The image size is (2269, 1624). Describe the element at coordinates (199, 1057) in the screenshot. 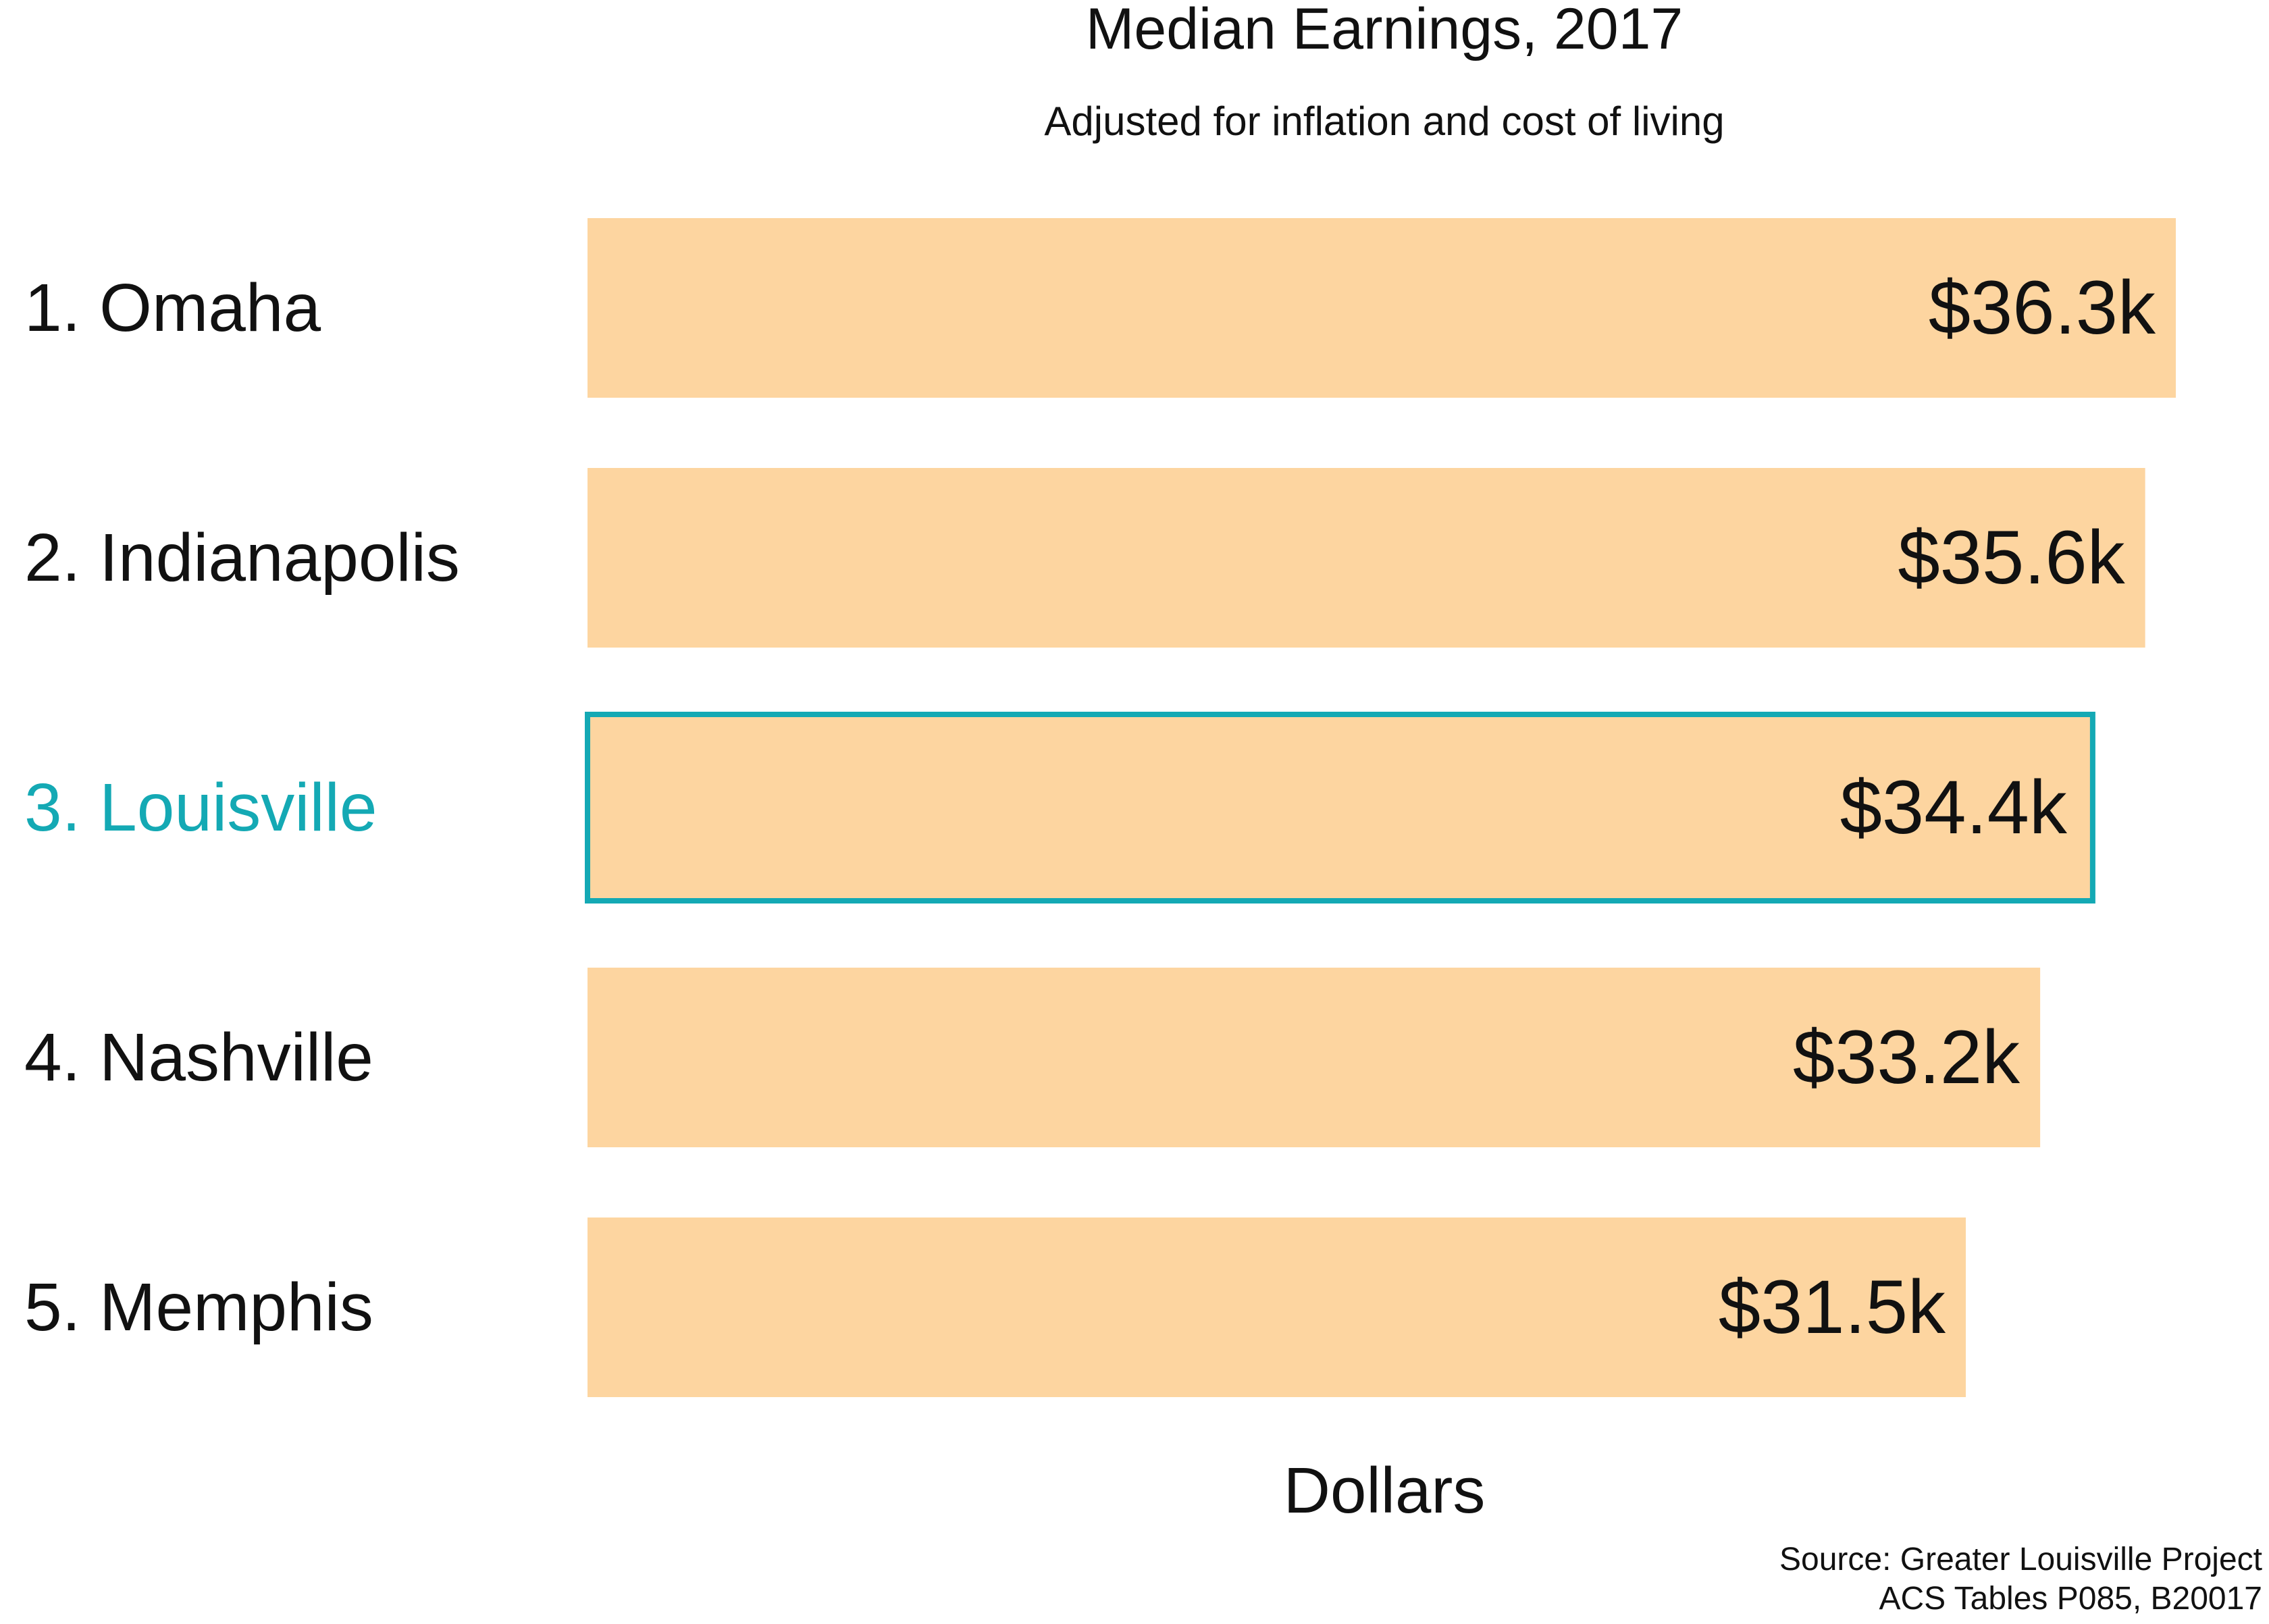

I see `category-label-3: 4. Nashville` at that location.